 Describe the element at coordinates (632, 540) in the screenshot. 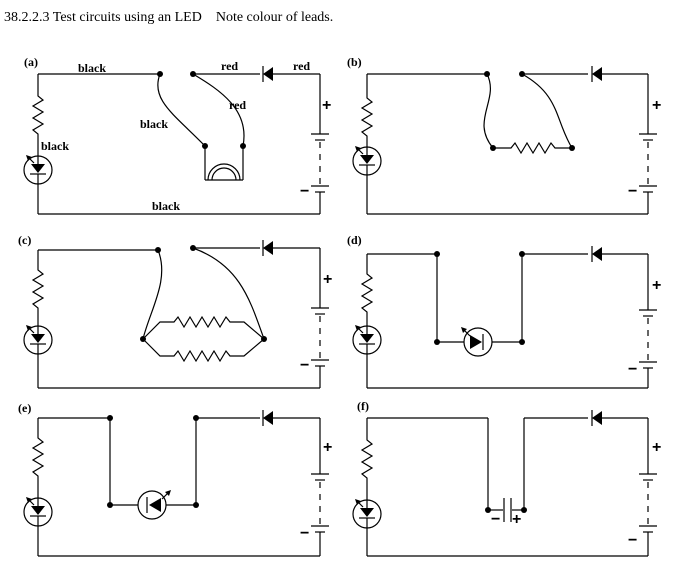

I see `battery-minus-f: −` at that location.